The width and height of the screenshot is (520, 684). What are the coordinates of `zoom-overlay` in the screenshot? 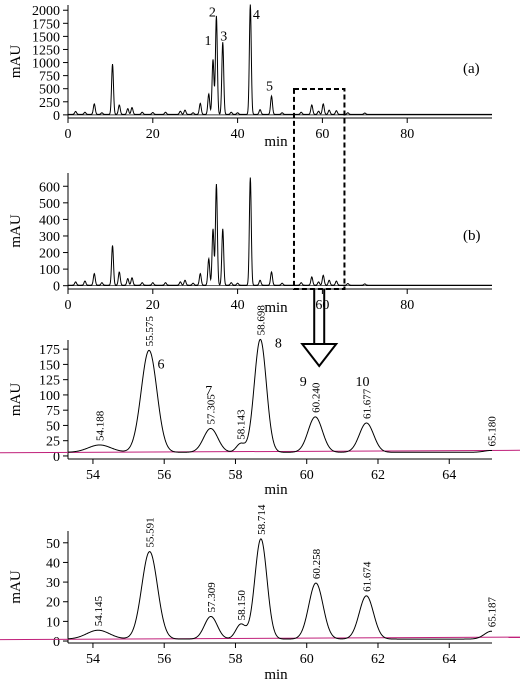 It's located at (319, 228).